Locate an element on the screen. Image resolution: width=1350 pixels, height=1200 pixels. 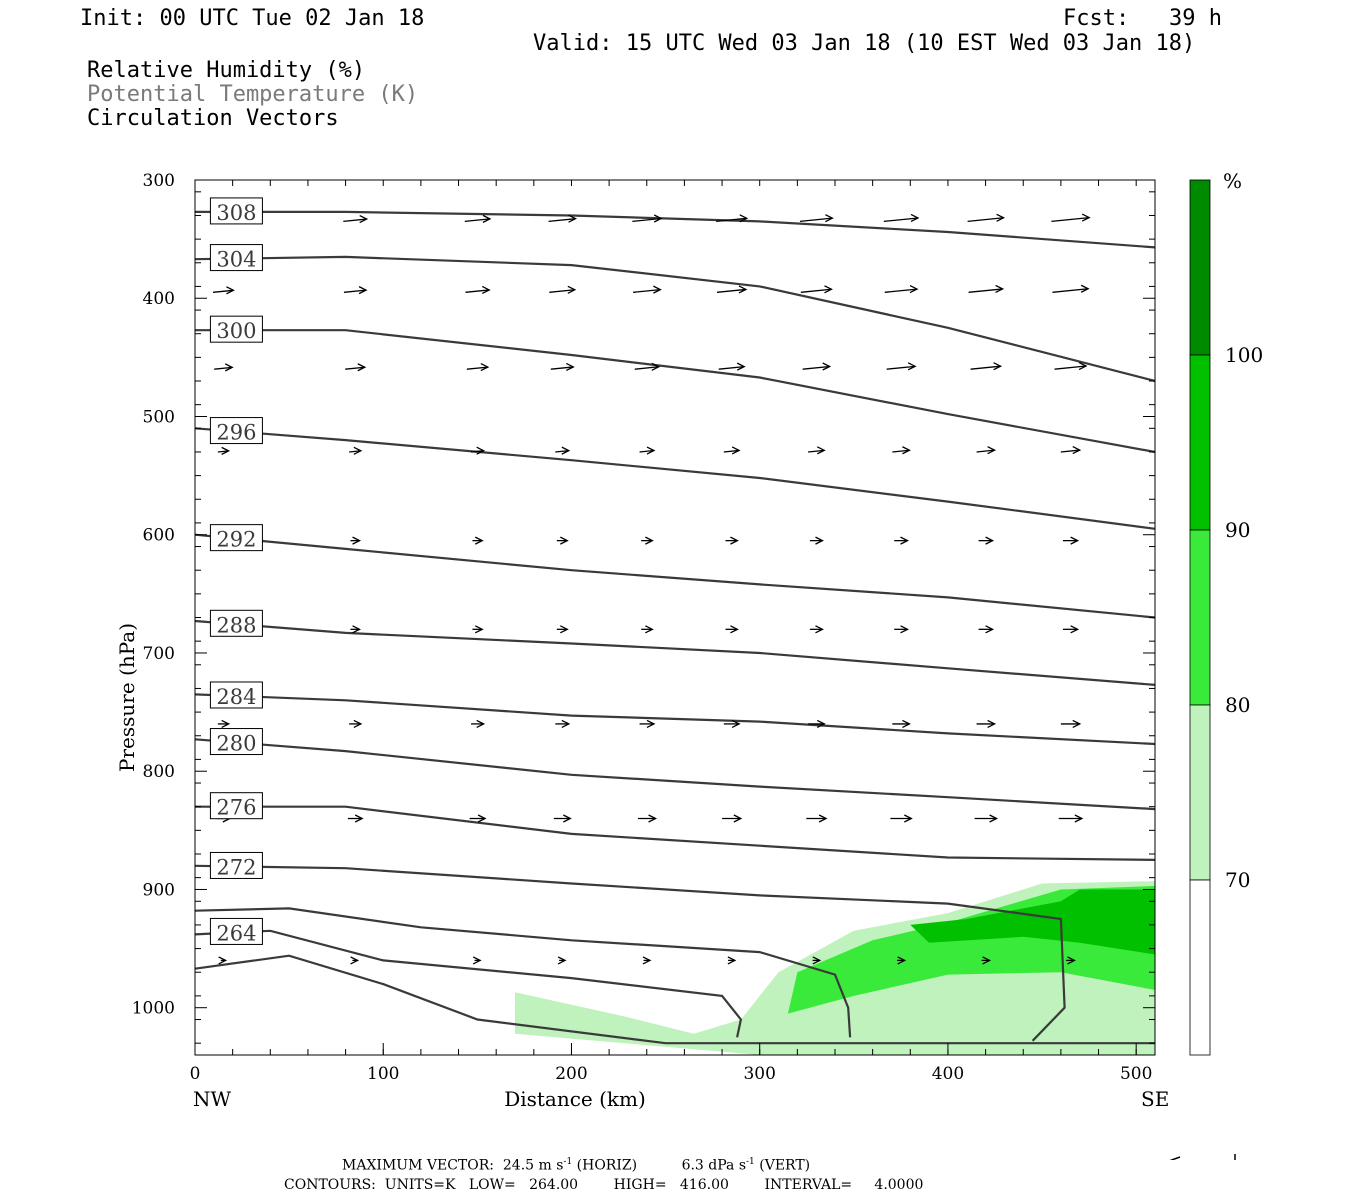
init-time: Init: 00 UTC Tue 02 Jan 18 is located at coordinates (252, 18).